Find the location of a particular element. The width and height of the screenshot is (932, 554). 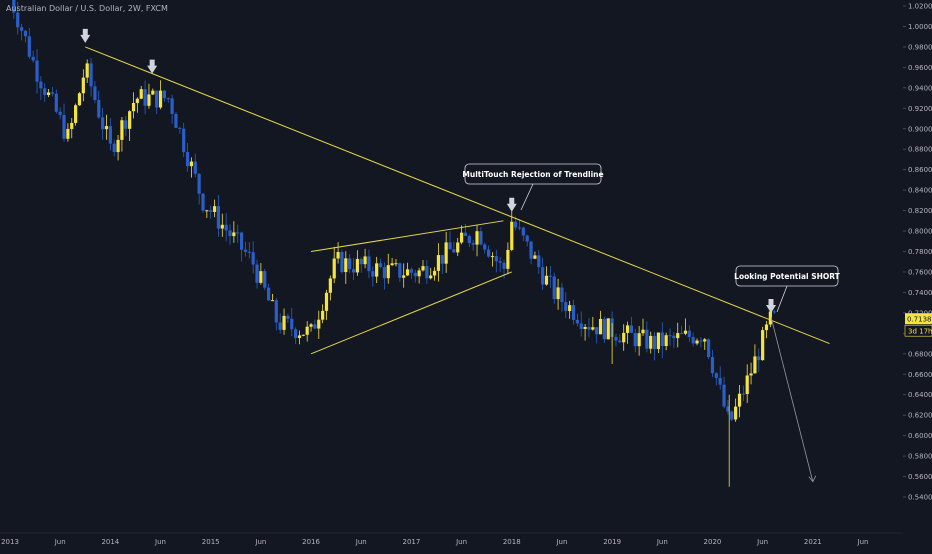

current-price-bg is located at coordinates (918, 319).